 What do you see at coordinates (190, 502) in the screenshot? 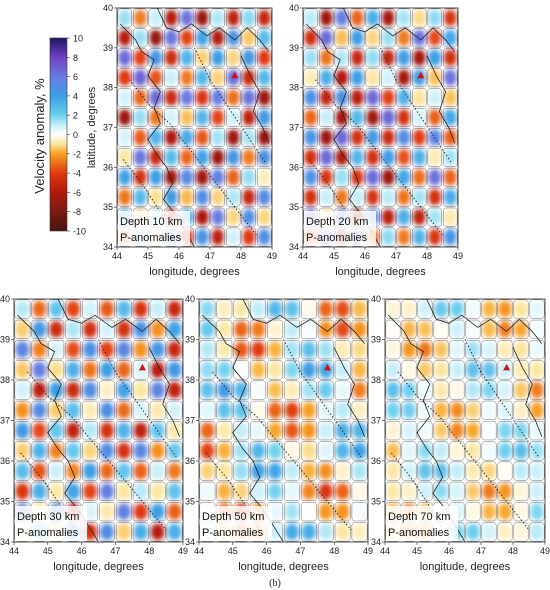
I see `y-tick-label: 35` at bounding box center [190, 502].